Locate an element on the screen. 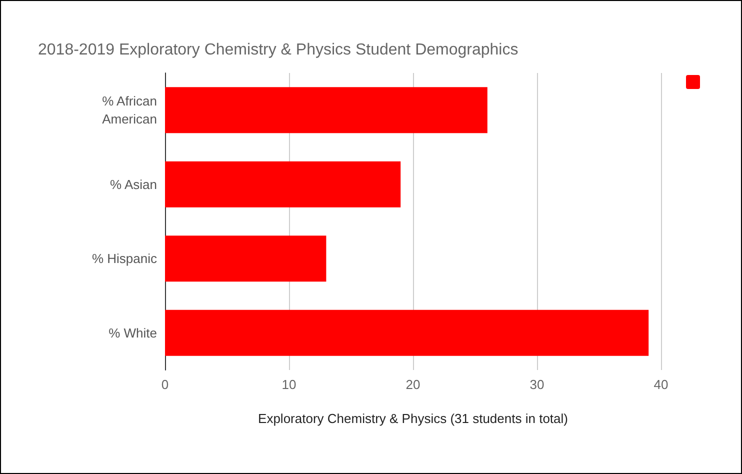 The image size is (742, 474). x-axis-title: Exploratory Chemistry & Physics (31 students in total) is located at coordinates (413, 418).